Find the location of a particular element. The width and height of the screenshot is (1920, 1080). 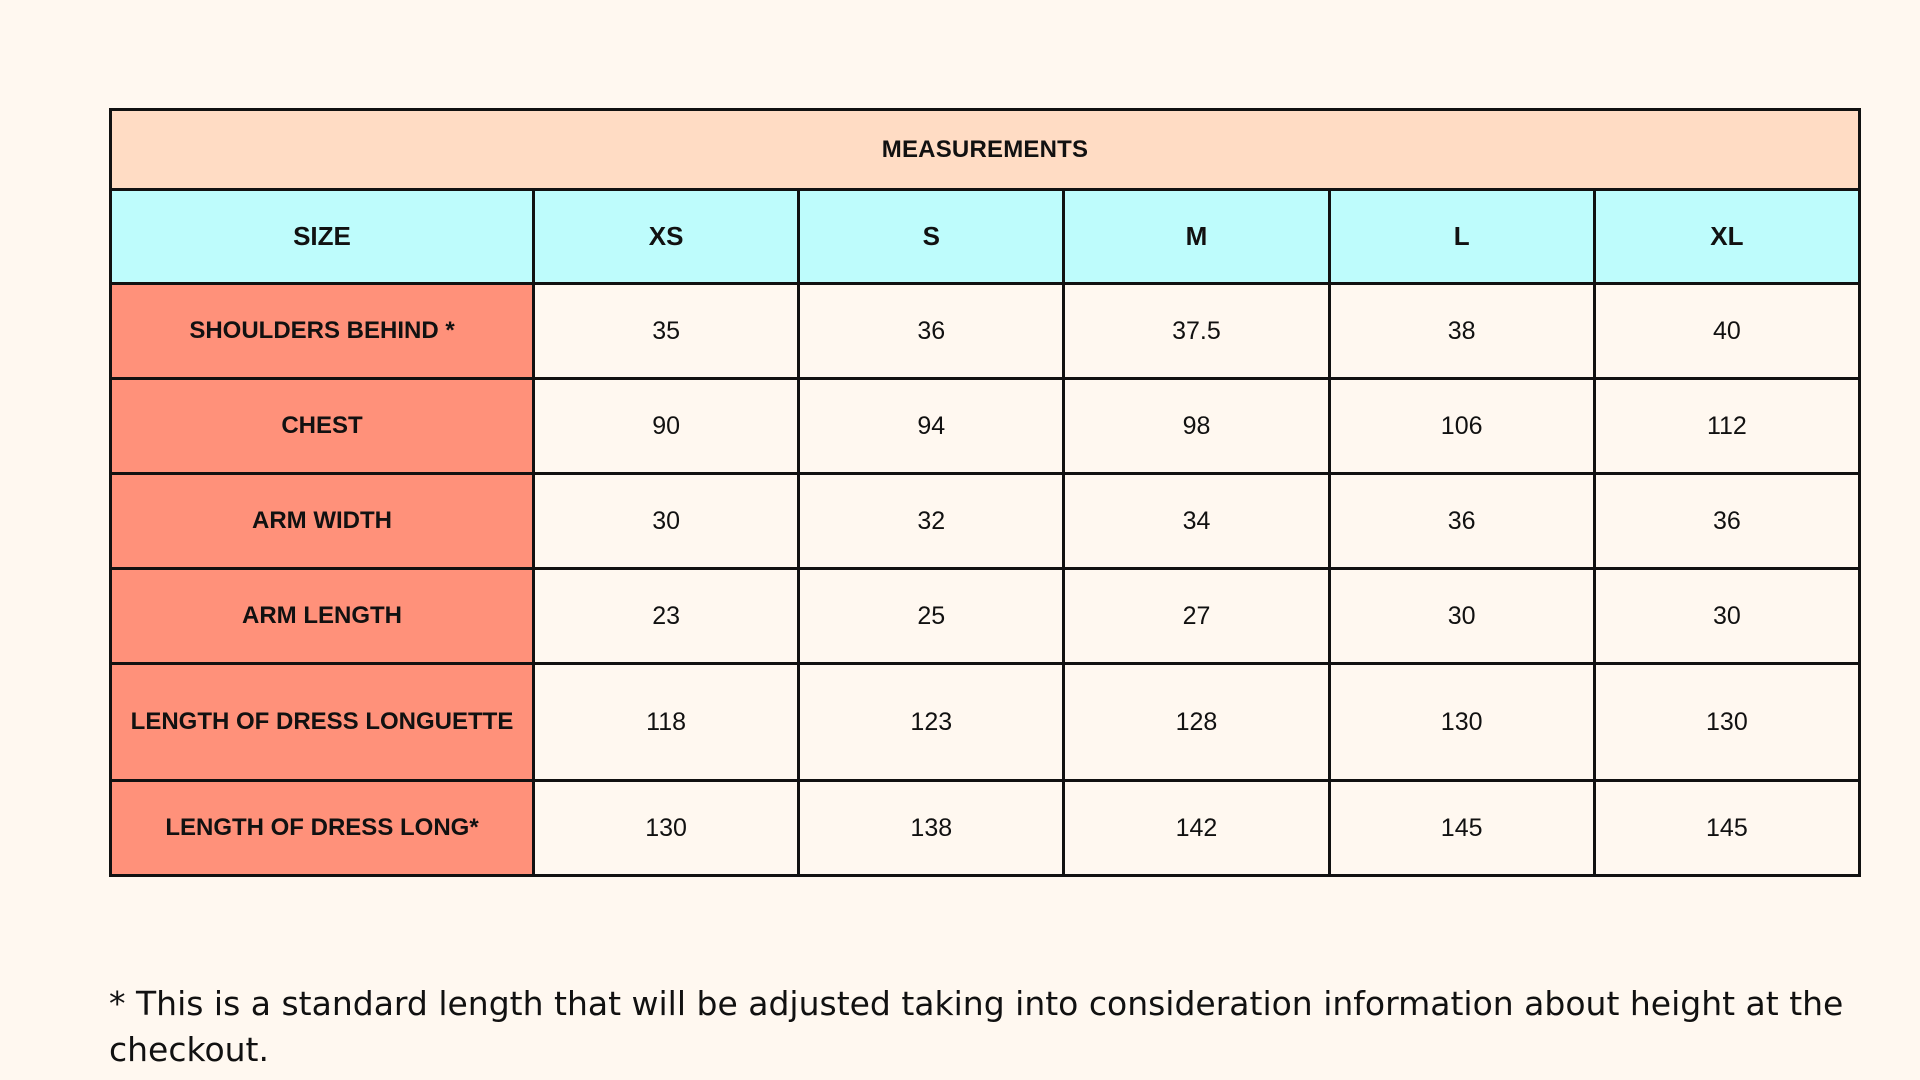

row-label: LENGTH OF DRESS LONGUETTE is located at coordinates (322, 722).